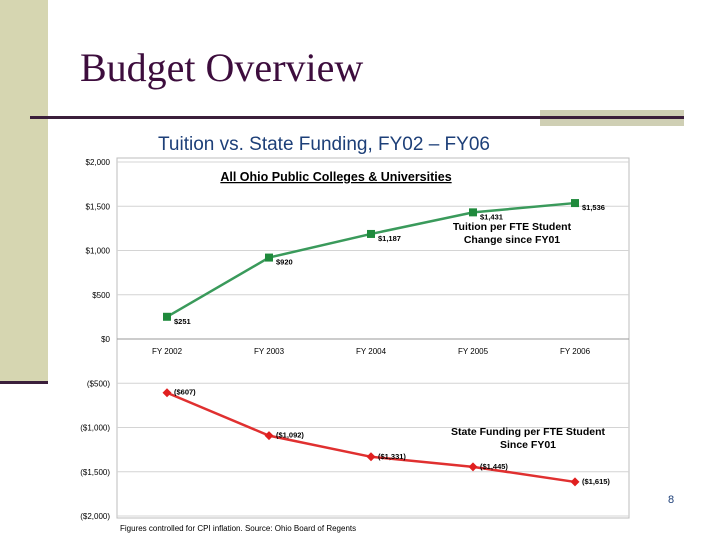  Describe the element at coordinates (494, 466) in the screenshot. I see `data-label: ($1,445)` at that location.